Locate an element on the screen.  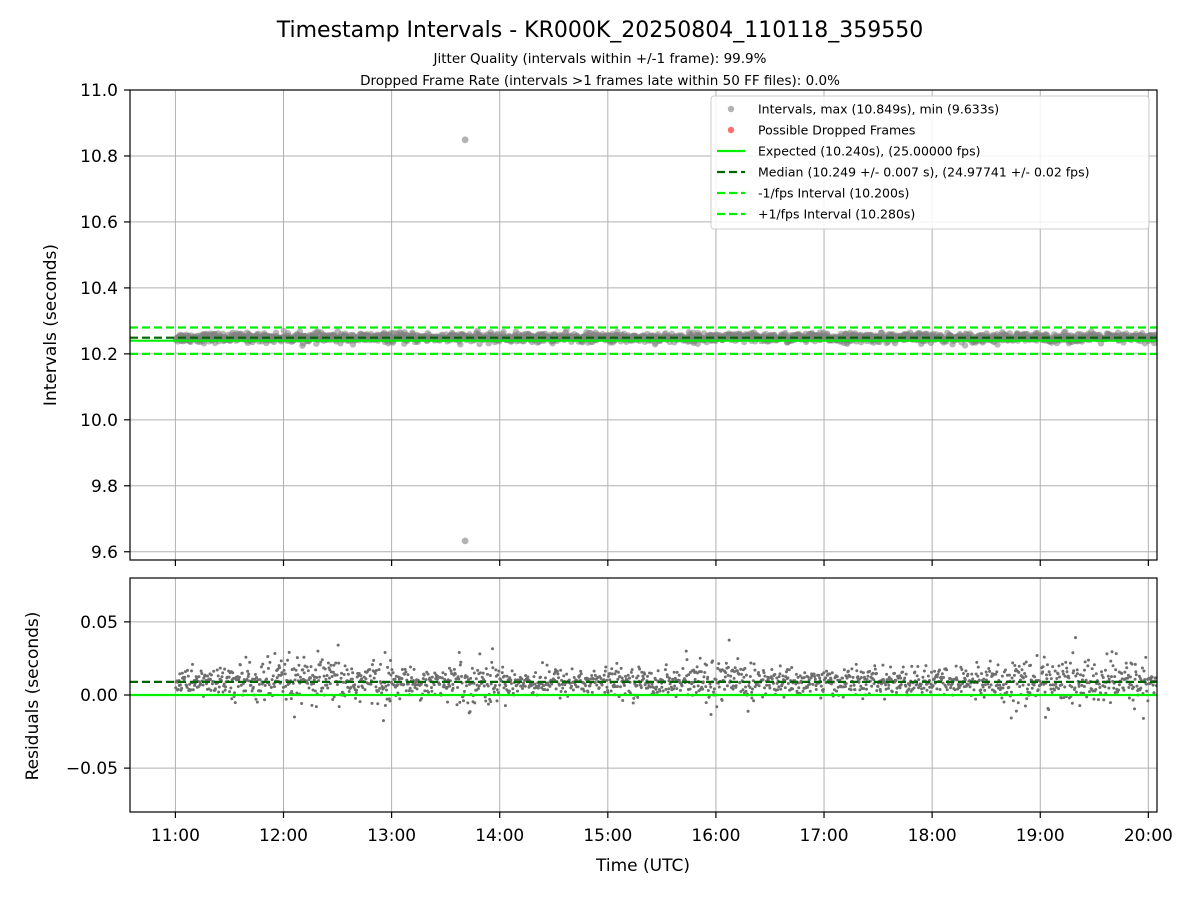
intervals-y-tick-label: 9.6 is located at coordinates (104, 553).